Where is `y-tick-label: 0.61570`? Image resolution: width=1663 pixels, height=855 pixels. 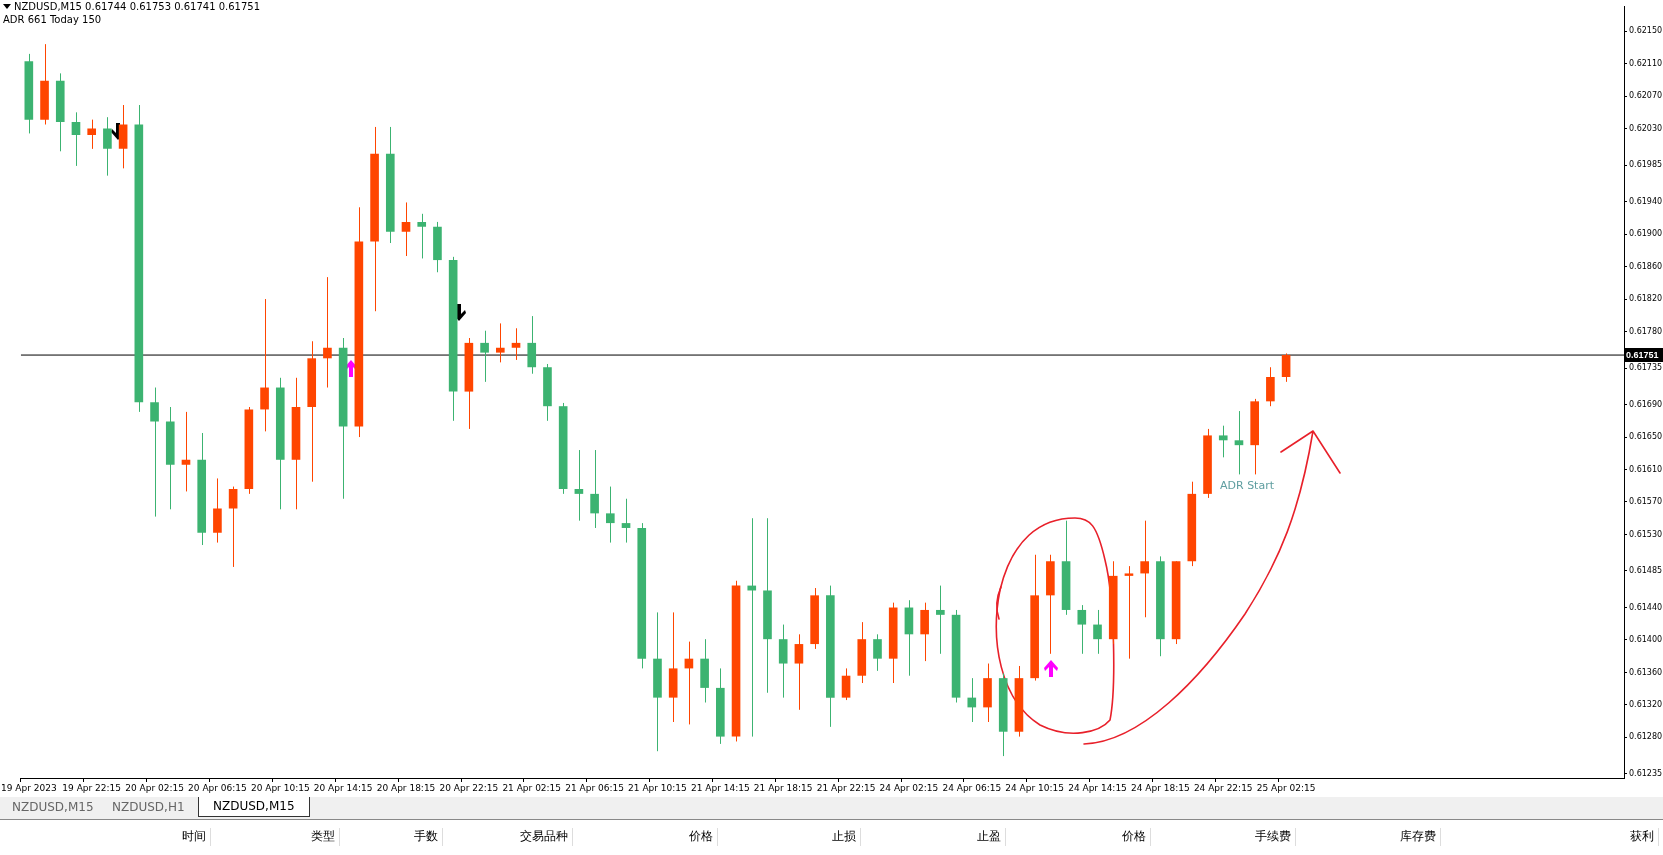 y-tick-label: 0.61570 is located at coordinates (1646, 502).